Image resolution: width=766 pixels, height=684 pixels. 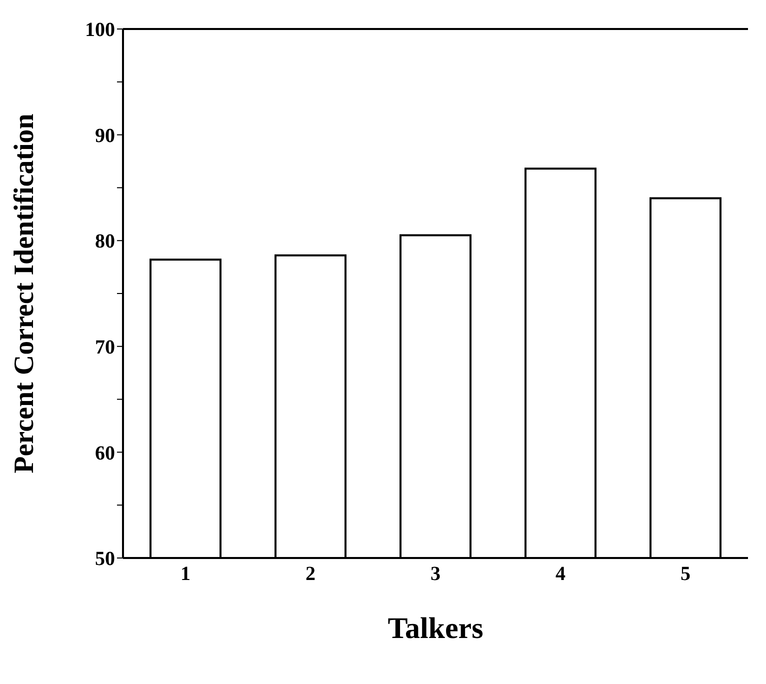 What do you see at coordinates (105, 559) in the screenshot?
I see `y-tick-label: 50` at bounding box center [105, 559].